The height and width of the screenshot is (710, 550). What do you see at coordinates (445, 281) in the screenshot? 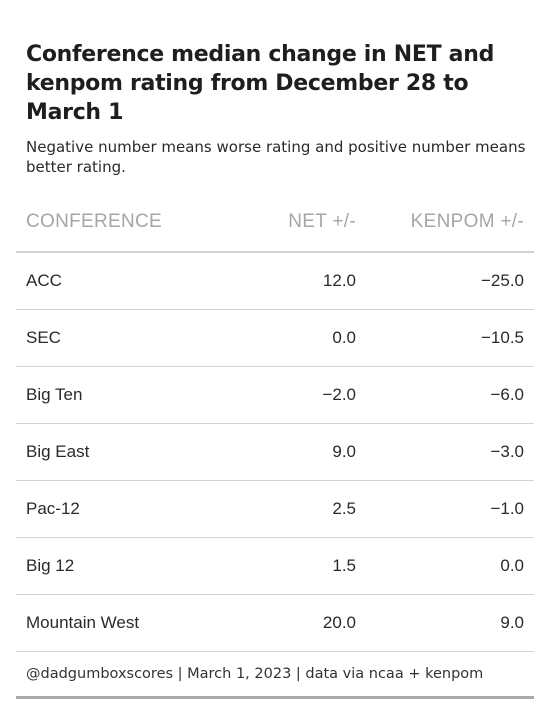
I see `kenpom-cell: −25.0` at bounding box center [445, 281].